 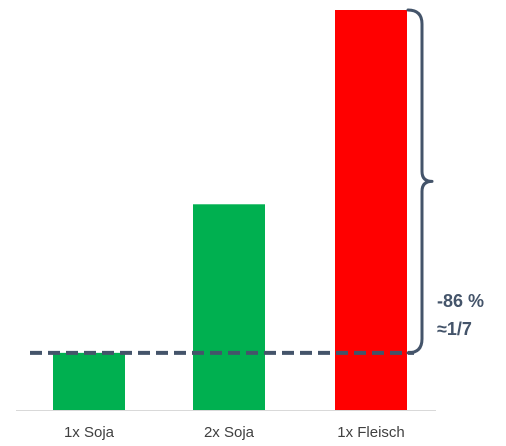 I want to click on x-tick-label: 2x Soja, so click(x=229, y=432).